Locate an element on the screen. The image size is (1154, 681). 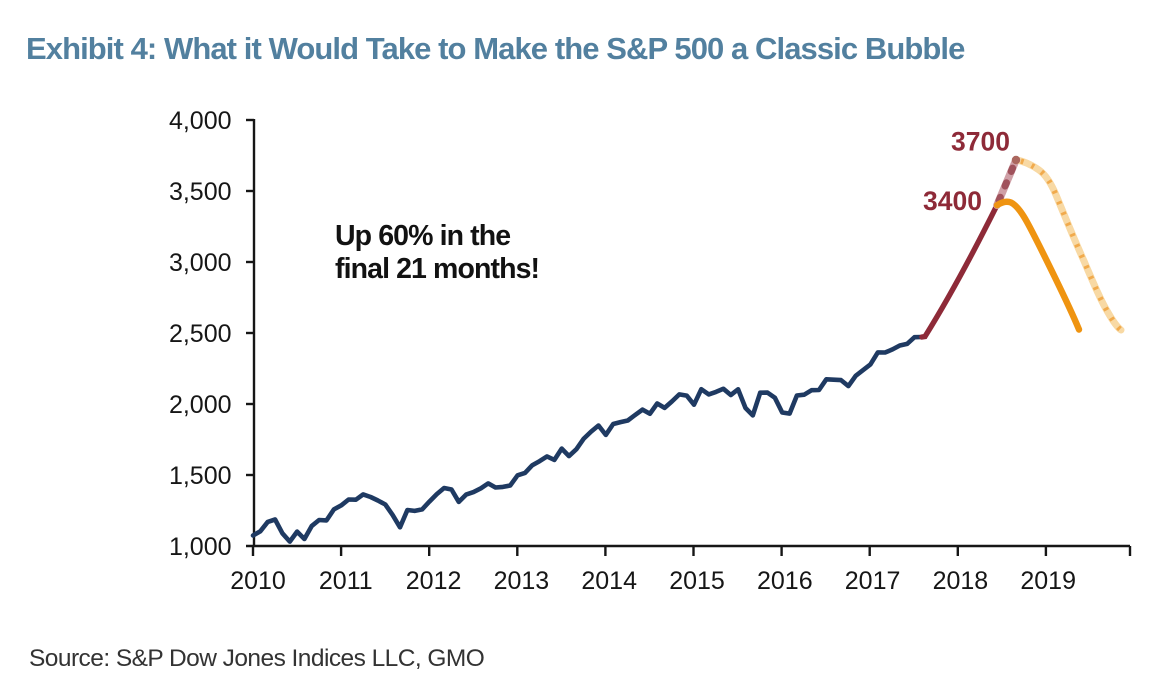
svg-text: 3,000 is located at coordinates (200, 263).